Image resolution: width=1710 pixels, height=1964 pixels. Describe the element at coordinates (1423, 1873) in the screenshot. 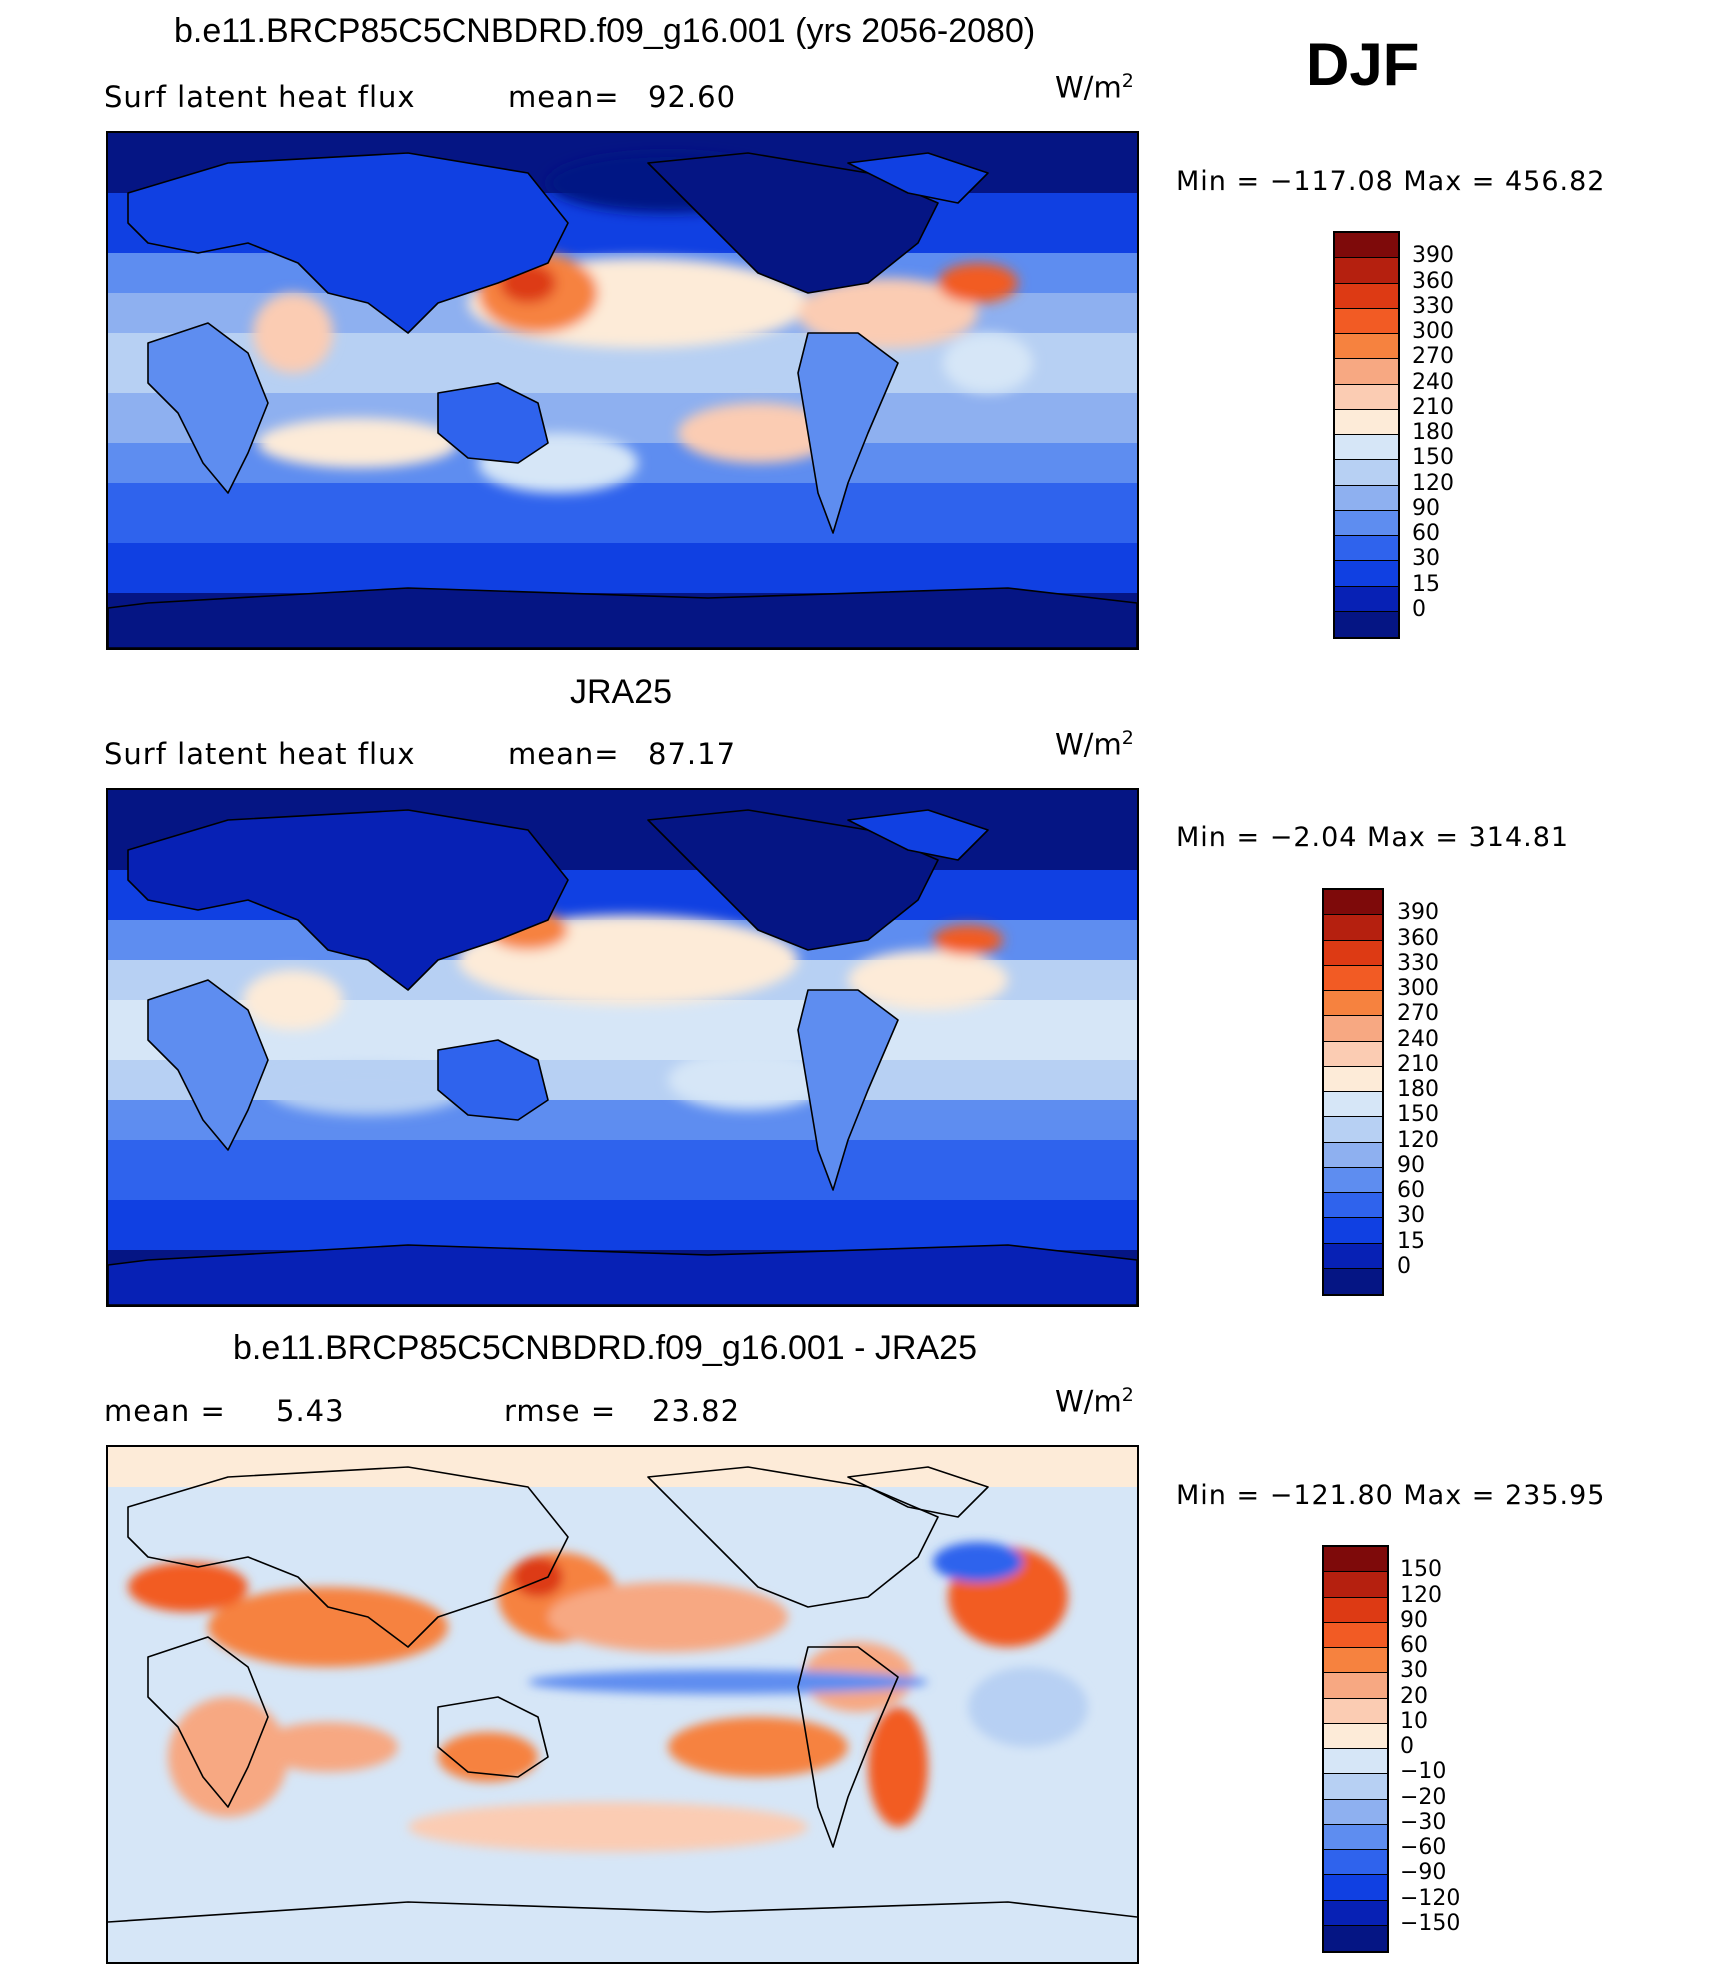

I see `colorbar-tick-label: −90` at that location.